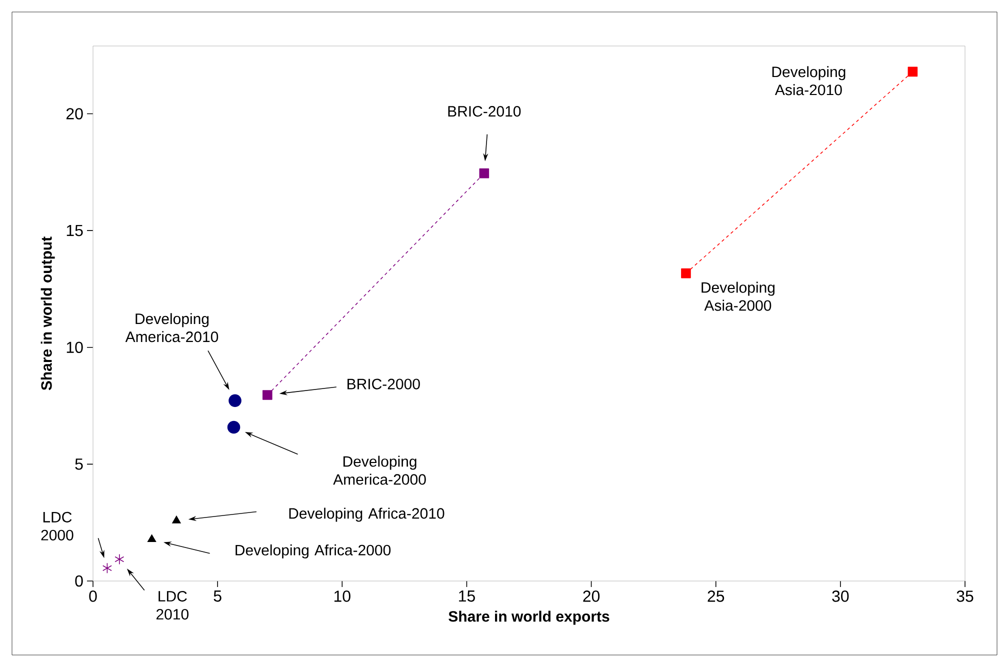 Image resolution: width=1000 pixels, height=658 pixels. Describe the element at coordinates (171, 327) in the screenshot. I see `annotation: Developing America-2010` at that location.